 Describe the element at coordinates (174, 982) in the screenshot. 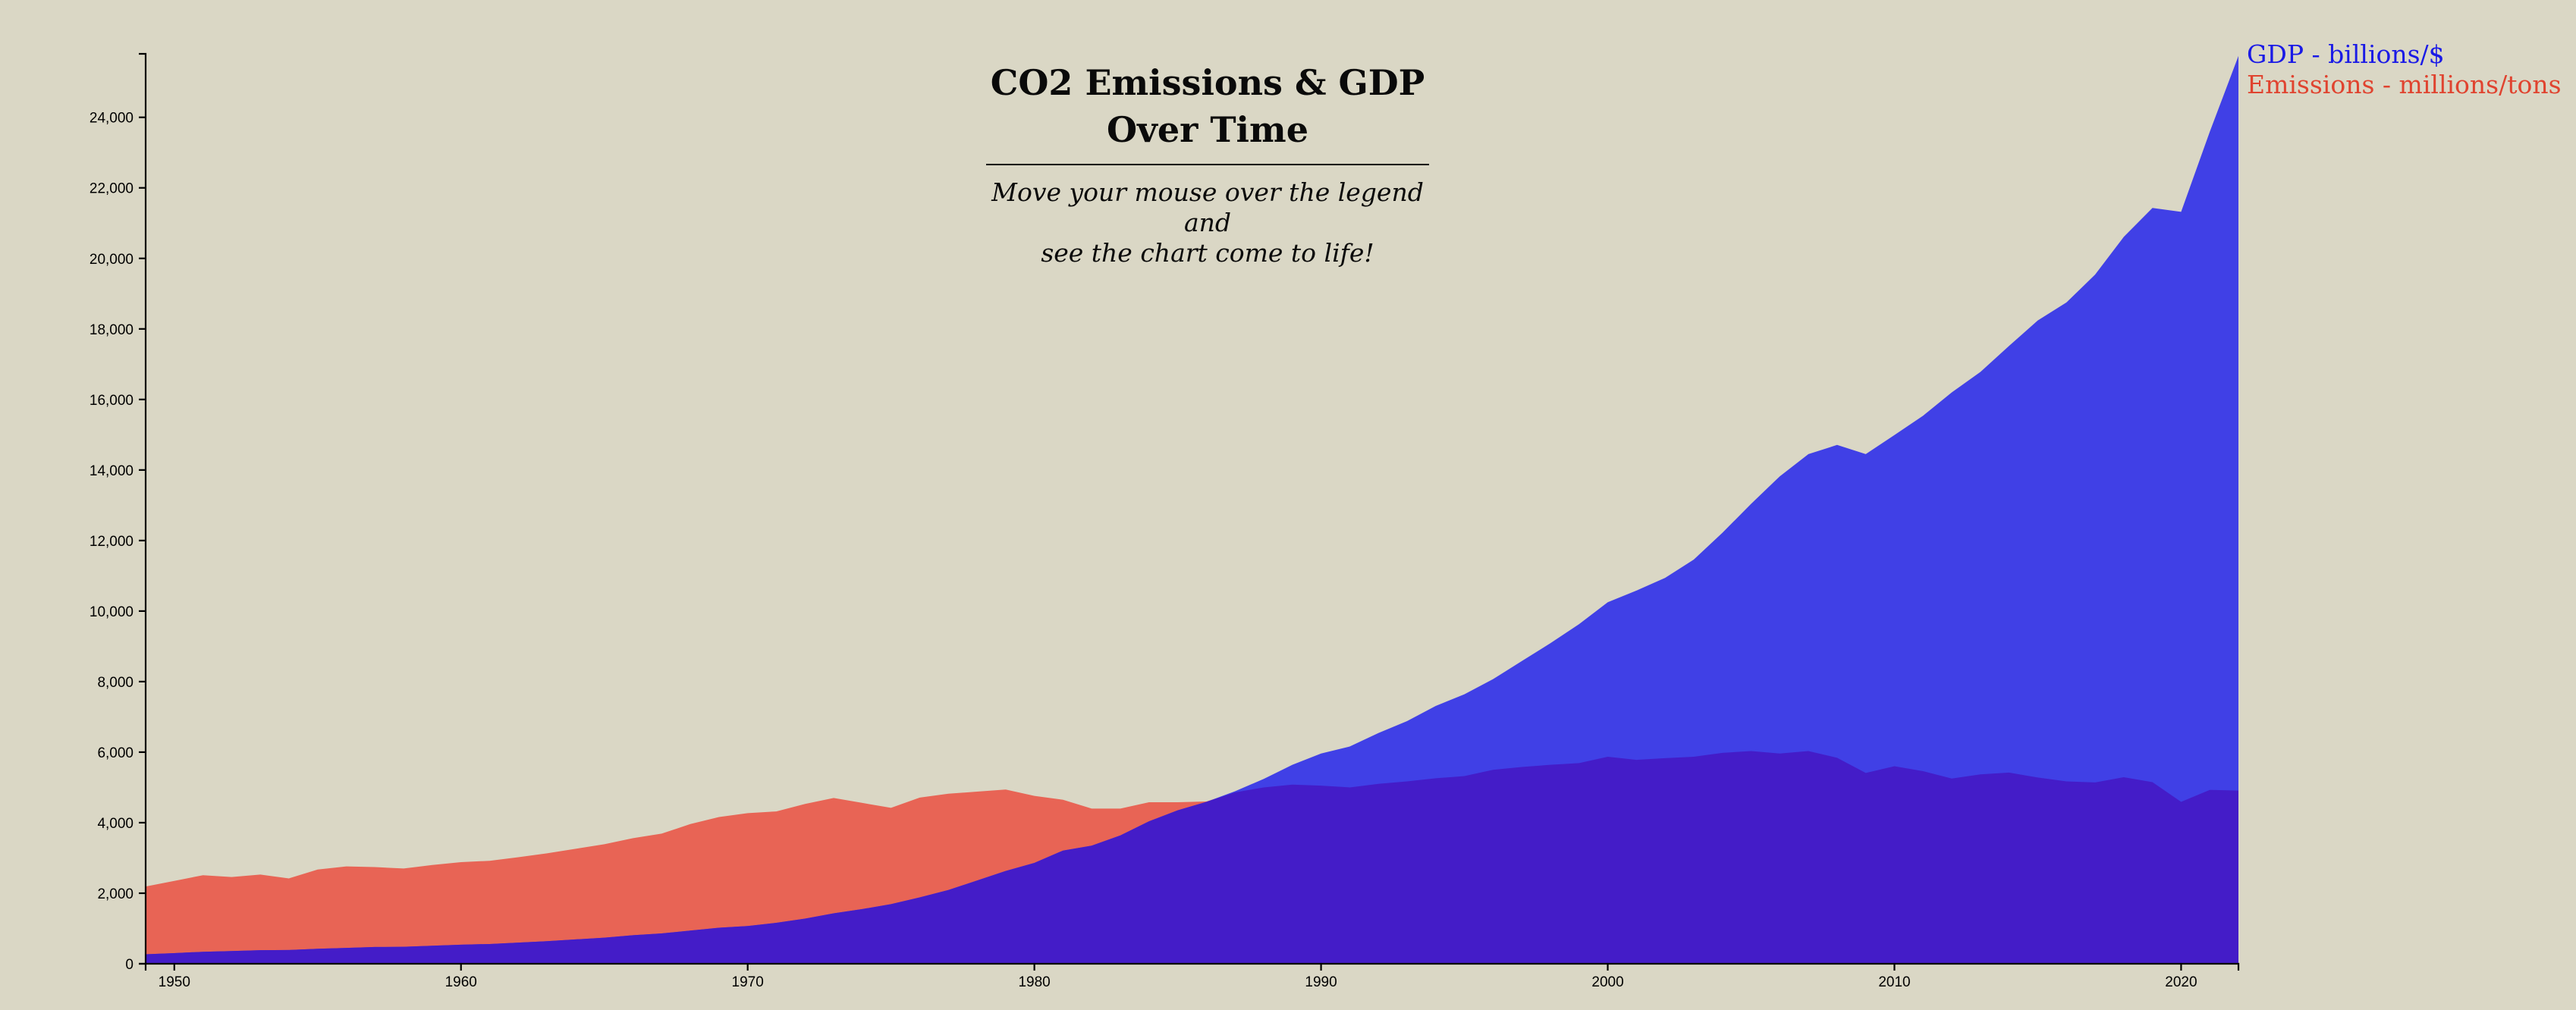

I see `x-tick-label: 1950` at that location.